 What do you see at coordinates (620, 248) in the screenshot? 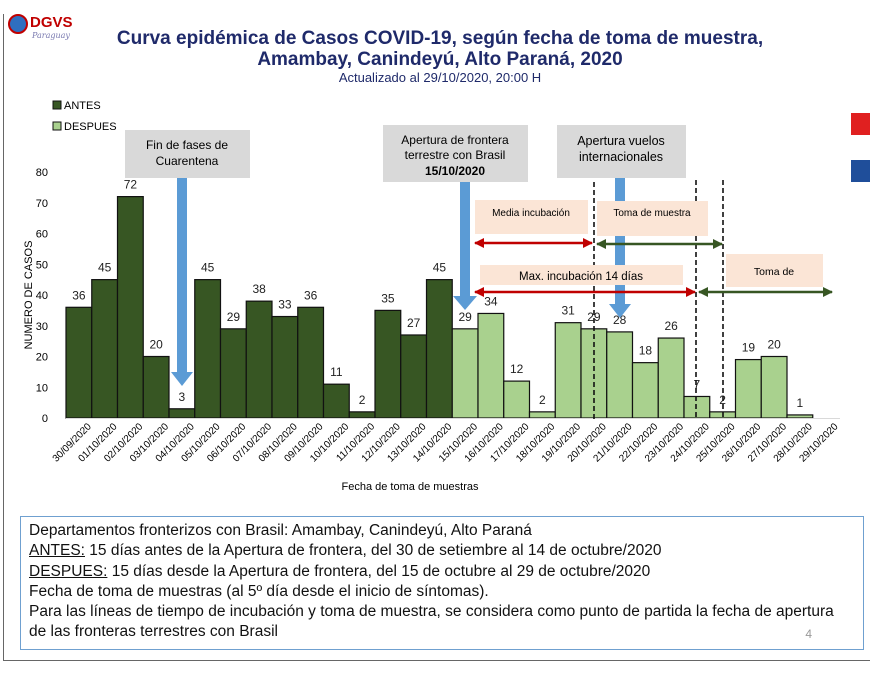
I see `arrow-down-vuelos-icon` at bounding box center [620, 248].